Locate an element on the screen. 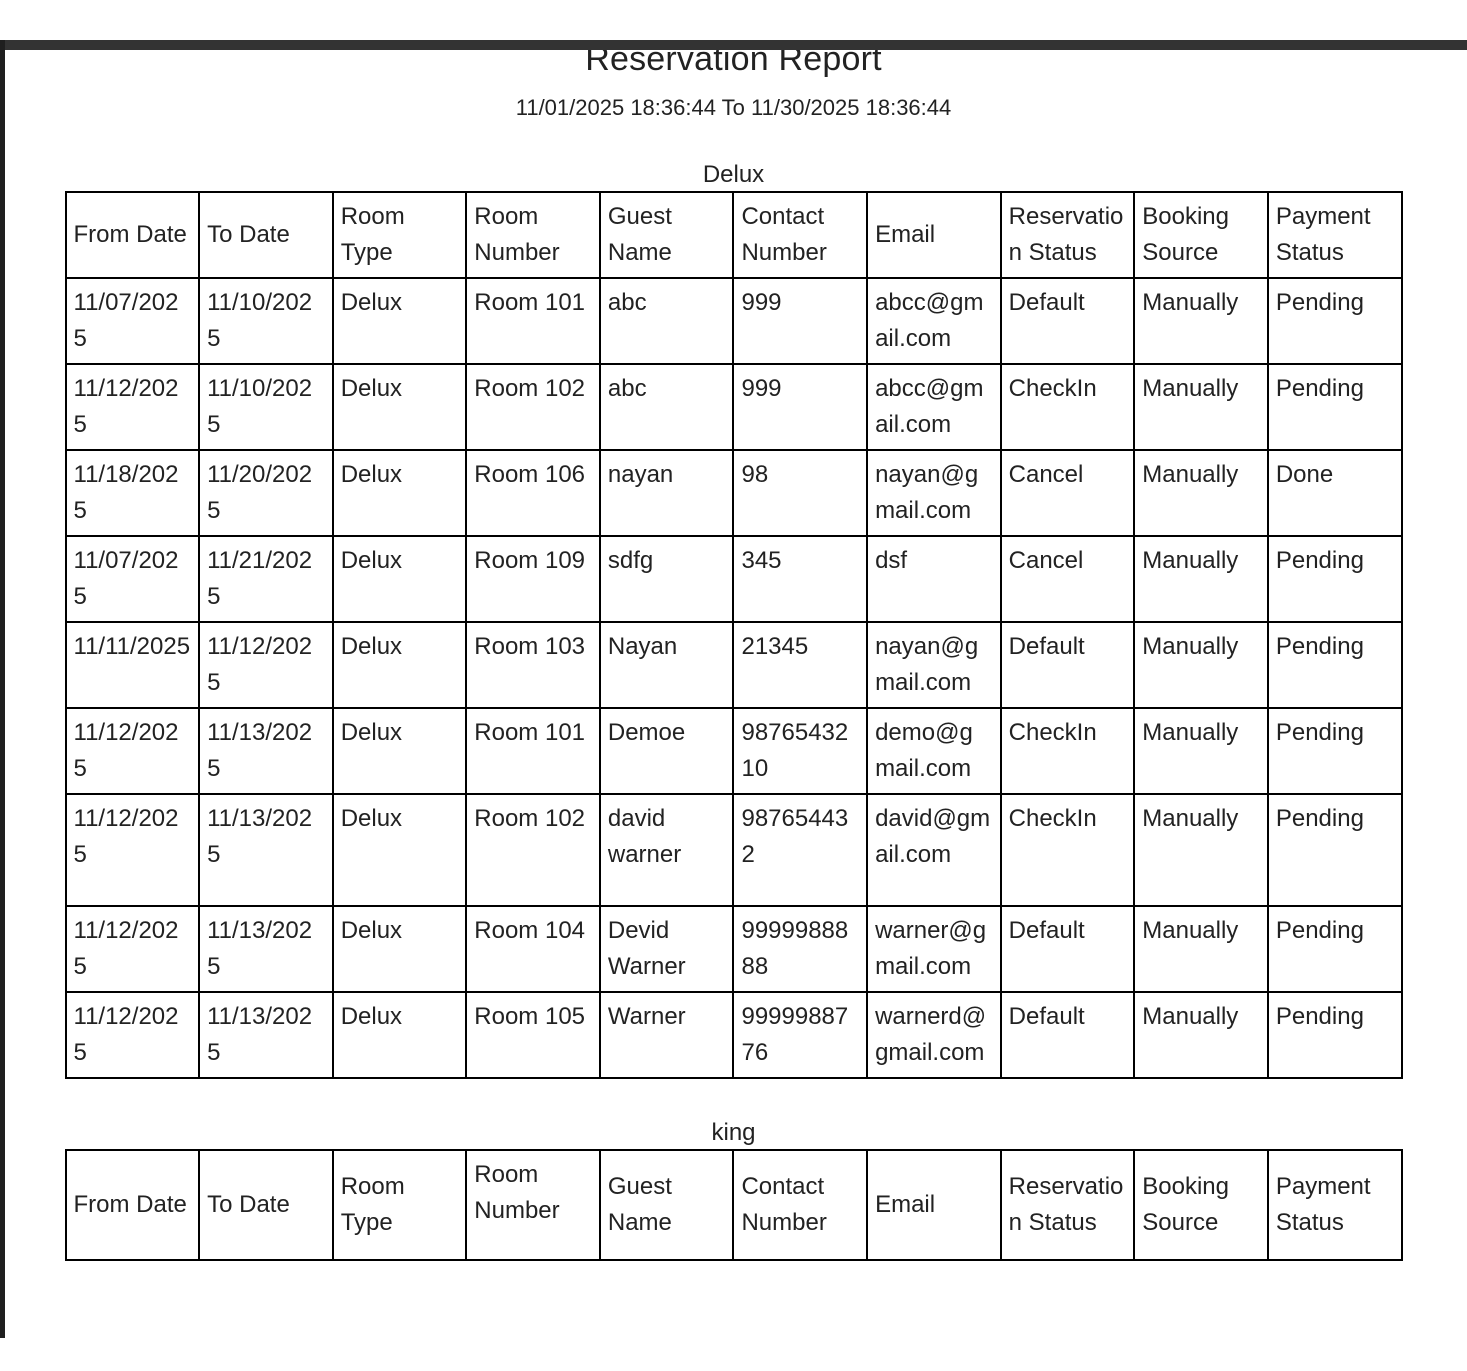 The width and height of the screenshot is (1467, 1371). page-frame-left-edge is located at coordinates (2, 689).